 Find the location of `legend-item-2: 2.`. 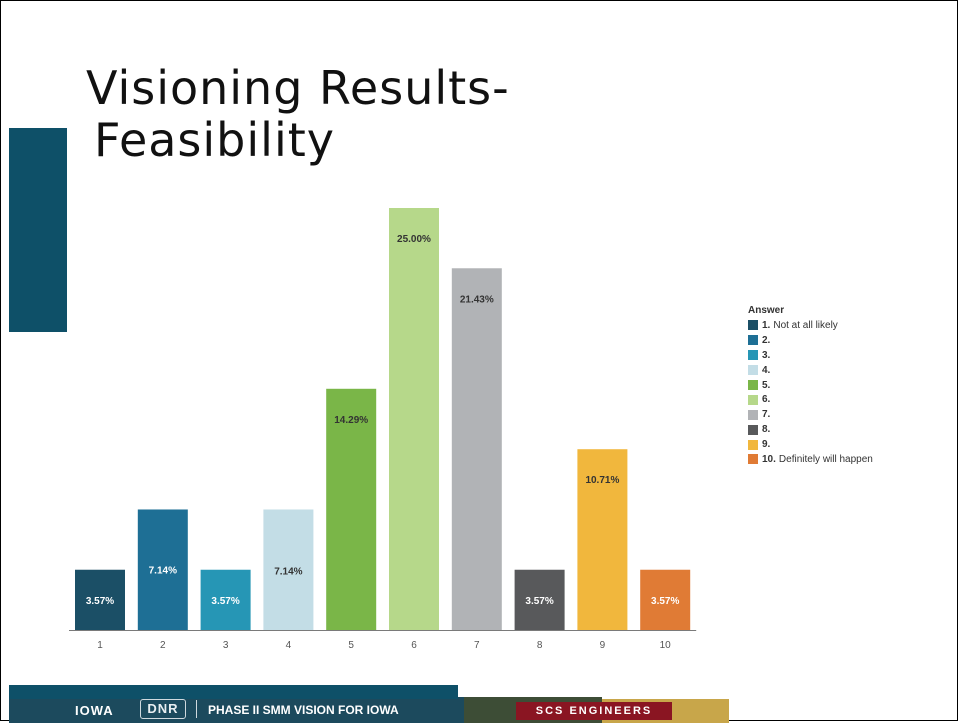

legend-item-2: 2. is located at coordinates (810, 340).